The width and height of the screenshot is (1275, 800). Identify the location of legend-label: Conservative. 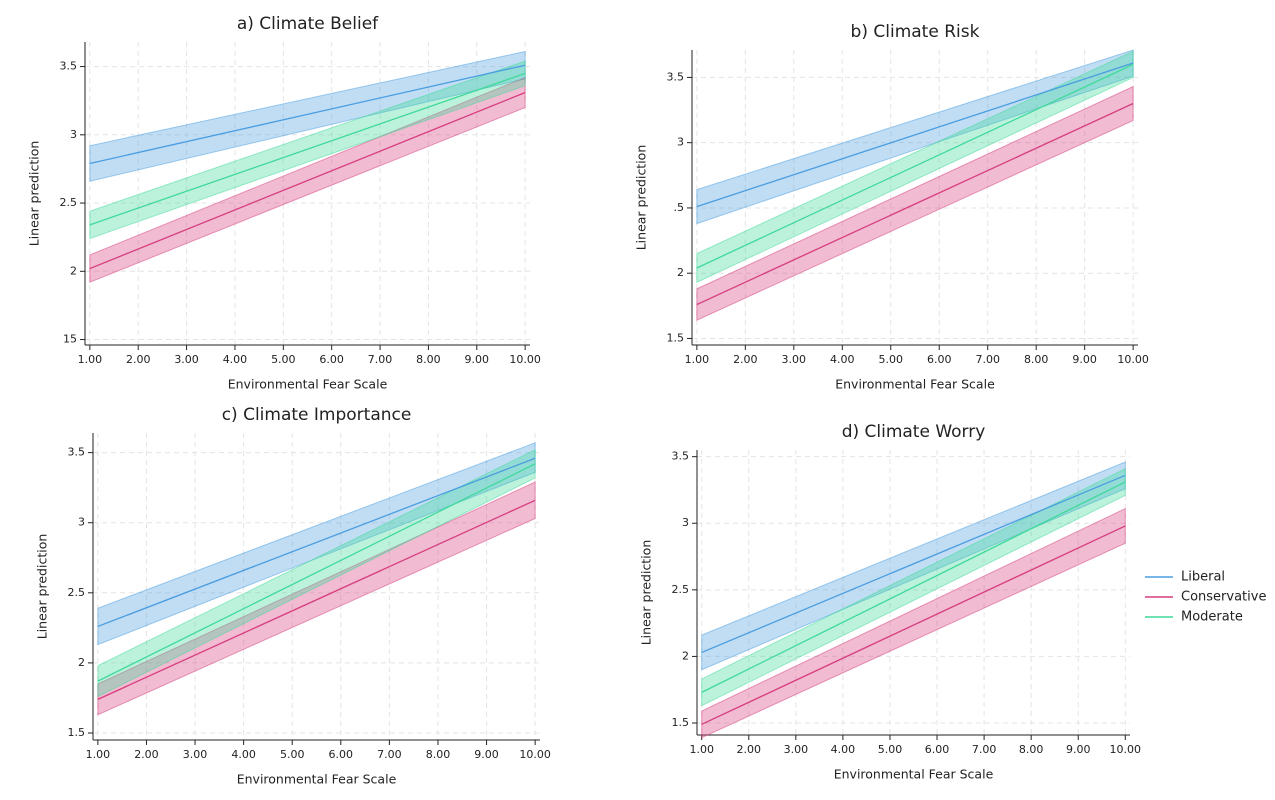
(1223, 597).